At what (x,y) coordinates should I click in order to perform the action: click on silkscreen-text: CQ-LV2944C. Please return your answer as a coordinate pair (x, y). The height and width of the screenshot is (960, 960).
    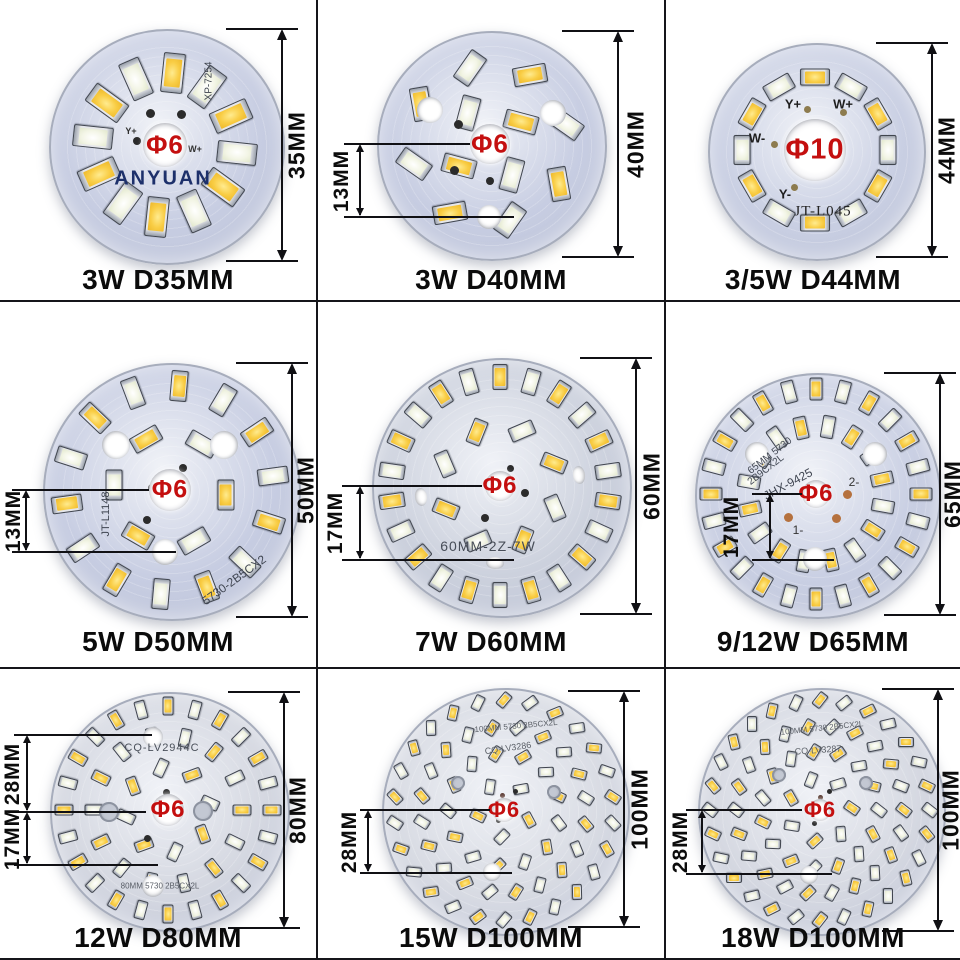
    Looking at the image, I should click on (162, 748).